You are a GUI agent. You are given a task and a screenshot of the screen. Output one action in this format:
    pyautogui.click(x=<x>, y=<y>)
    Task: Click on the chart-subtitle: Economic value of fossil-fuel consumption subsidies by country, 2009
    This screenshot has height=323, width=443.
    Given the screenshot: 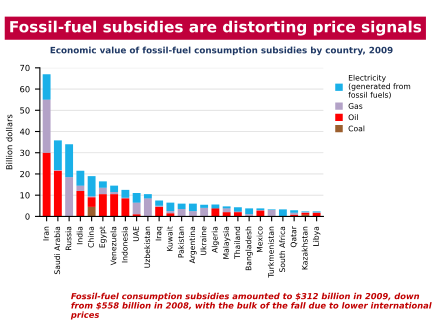 What is the action you would take?
    pyautogui.click(x=221, y=51)
    